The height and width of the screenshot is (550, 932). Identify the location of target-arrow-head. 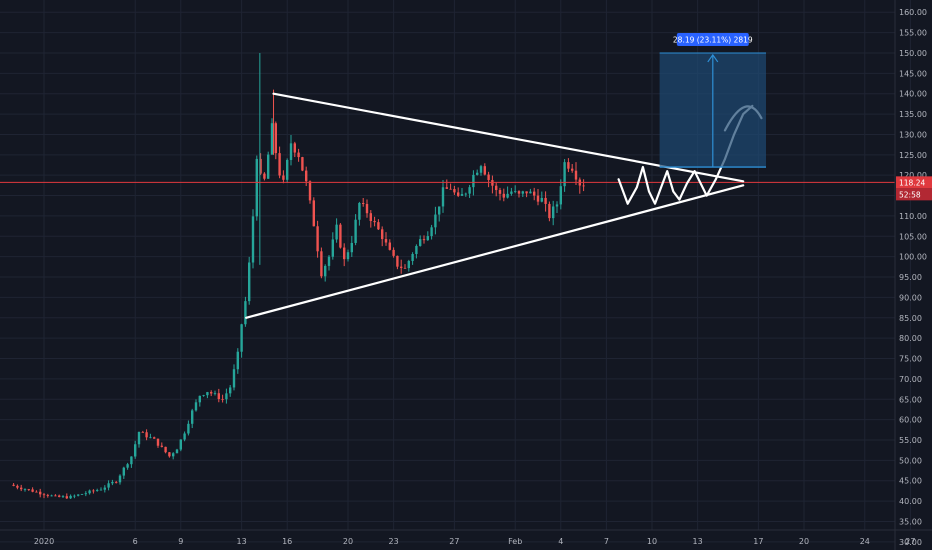
(713, 58).